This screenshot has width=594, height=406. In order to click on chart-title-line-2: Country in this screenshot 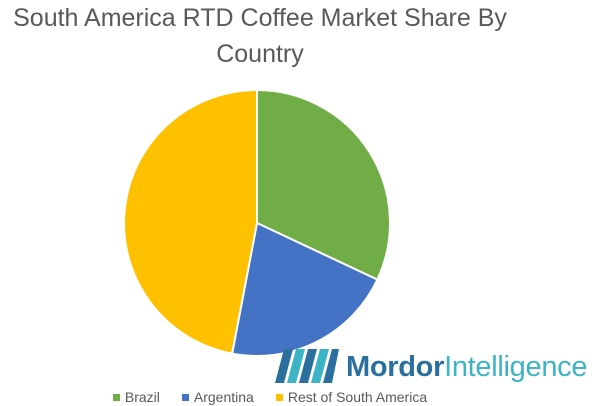, I will do `click(260, 54)`.